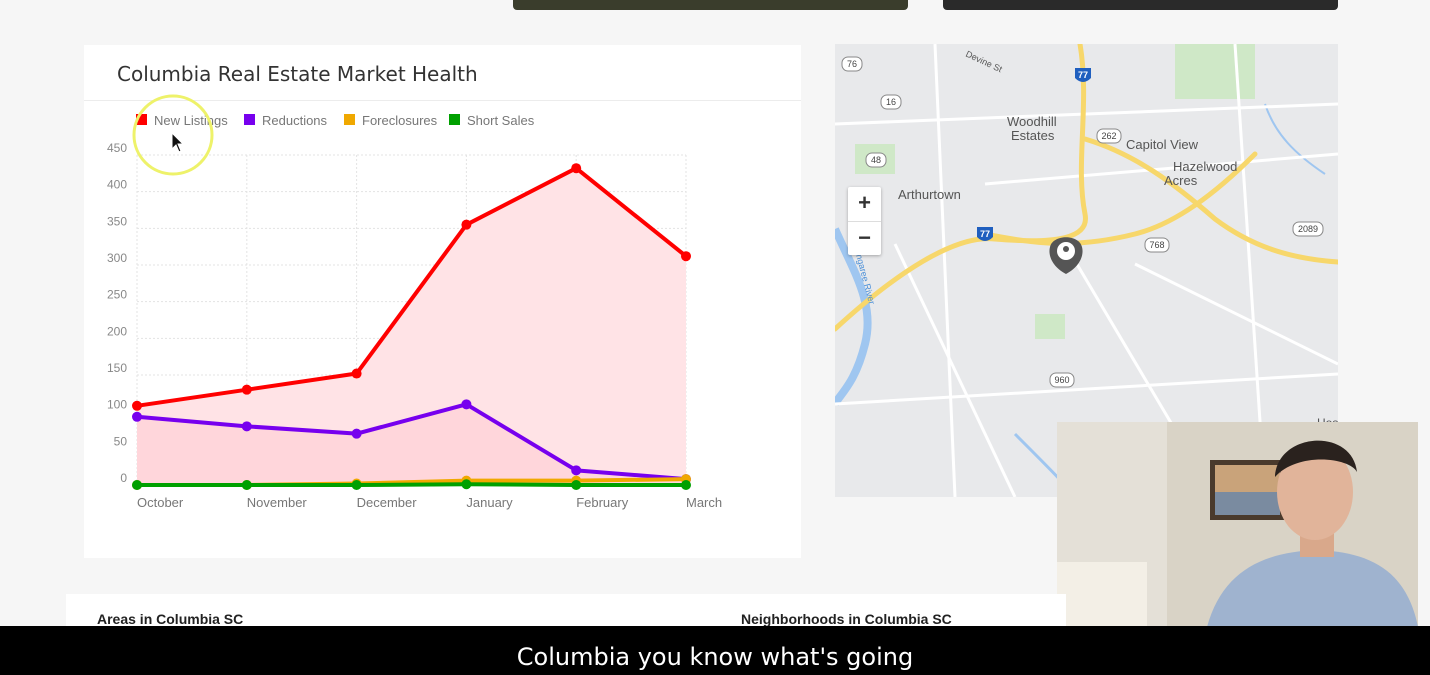 The height and width of the screenshot is (675, 1430). What do you see at coordinates (117, 258) in the screenshot?
I see `y-tick-label: 300` at bounding box center [117, 258].